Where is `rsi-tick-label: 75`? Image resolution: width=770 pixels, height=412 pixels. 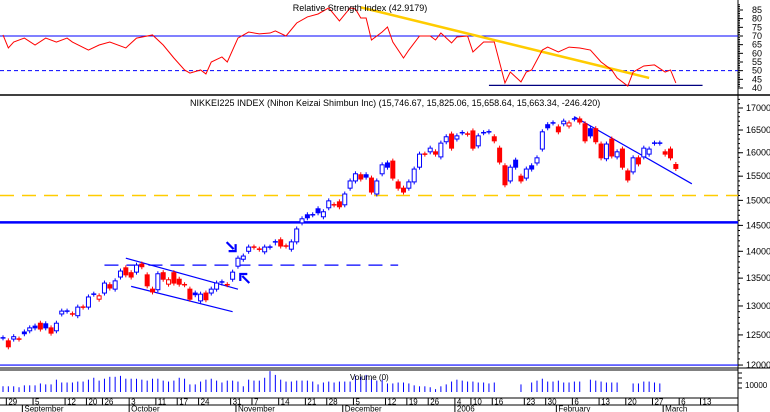
rsi-tick-label: 75 is located at coordinates (757, 27).